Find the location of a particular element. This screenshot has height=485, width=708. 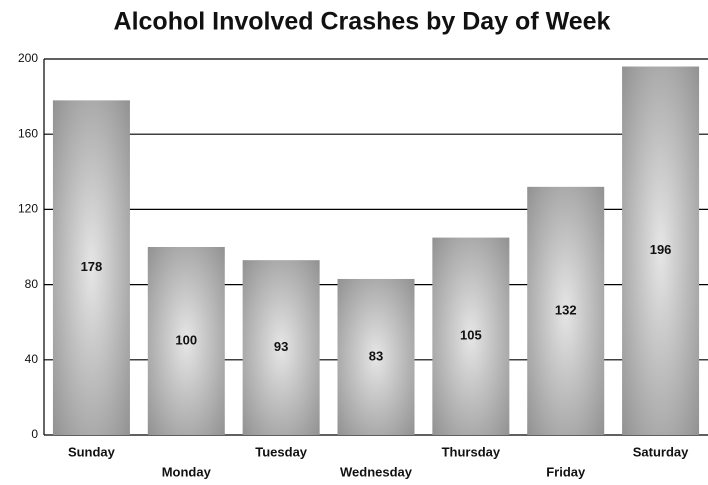

data-label: 100 is located at coordinates (186, 339).